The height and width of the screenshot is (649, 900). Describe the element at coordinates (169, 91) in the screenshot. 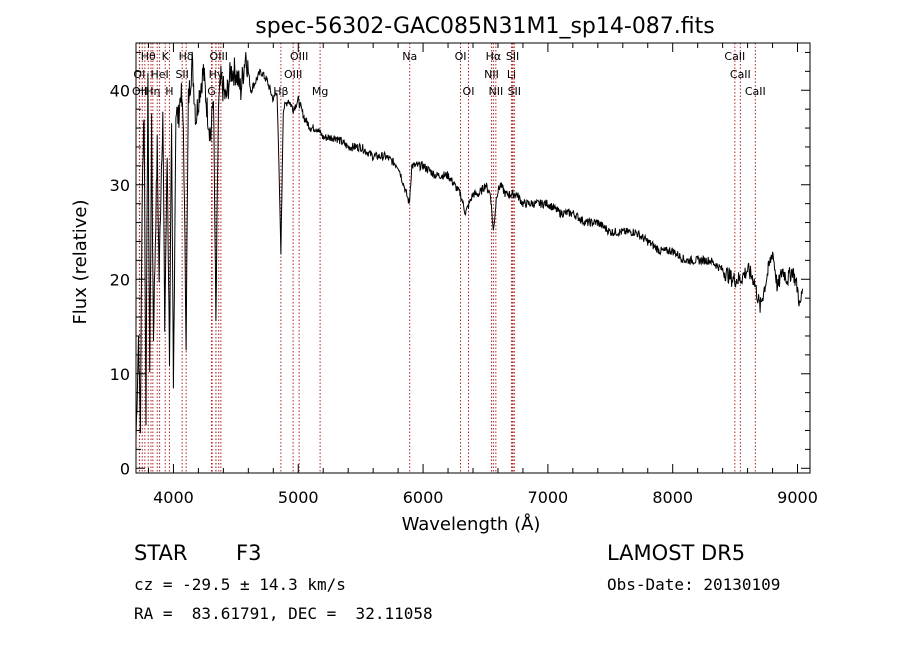

I see `spectral-line-label: H` at that location.